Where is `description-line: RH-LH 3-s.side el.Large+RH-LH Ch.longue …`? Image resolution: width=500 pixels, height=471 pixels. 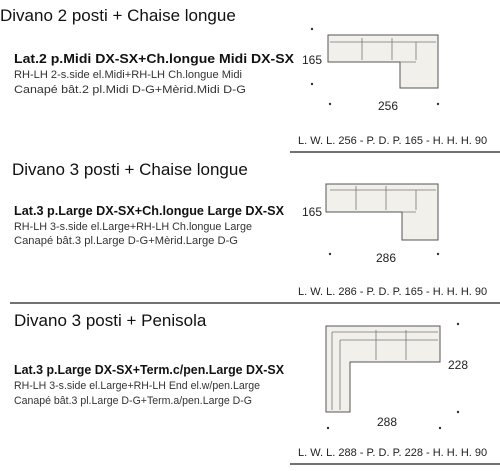
description-line: RH-LH 3-s.side el.Large+RH-LH Ch.longue … is located at coordinates (133, 227).